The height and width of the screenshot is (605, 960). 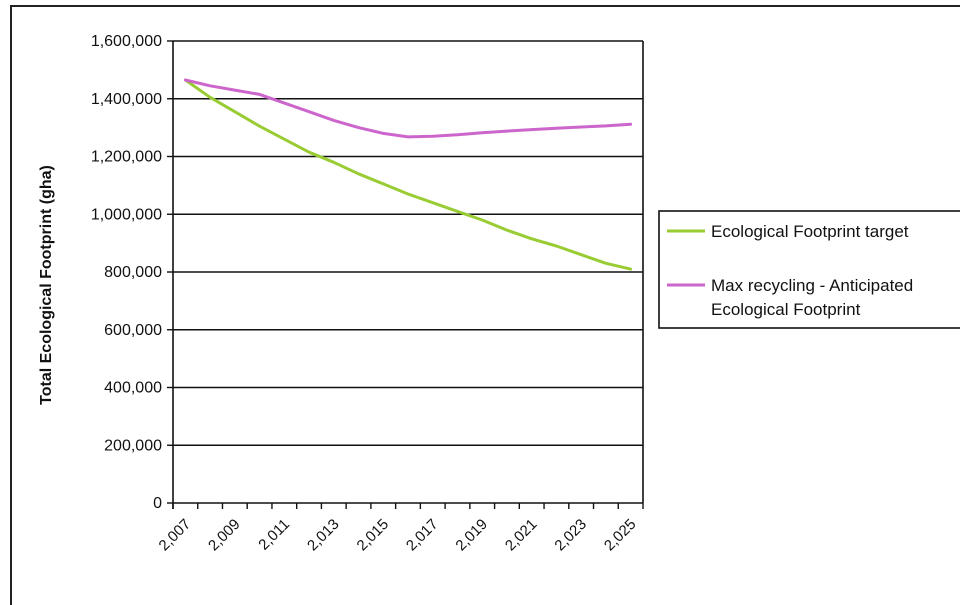 What do you see at coordinates (126, 99) in the screenshot?
I see `y-tick-label: 1,400,000` at bounding box center [126, 99].